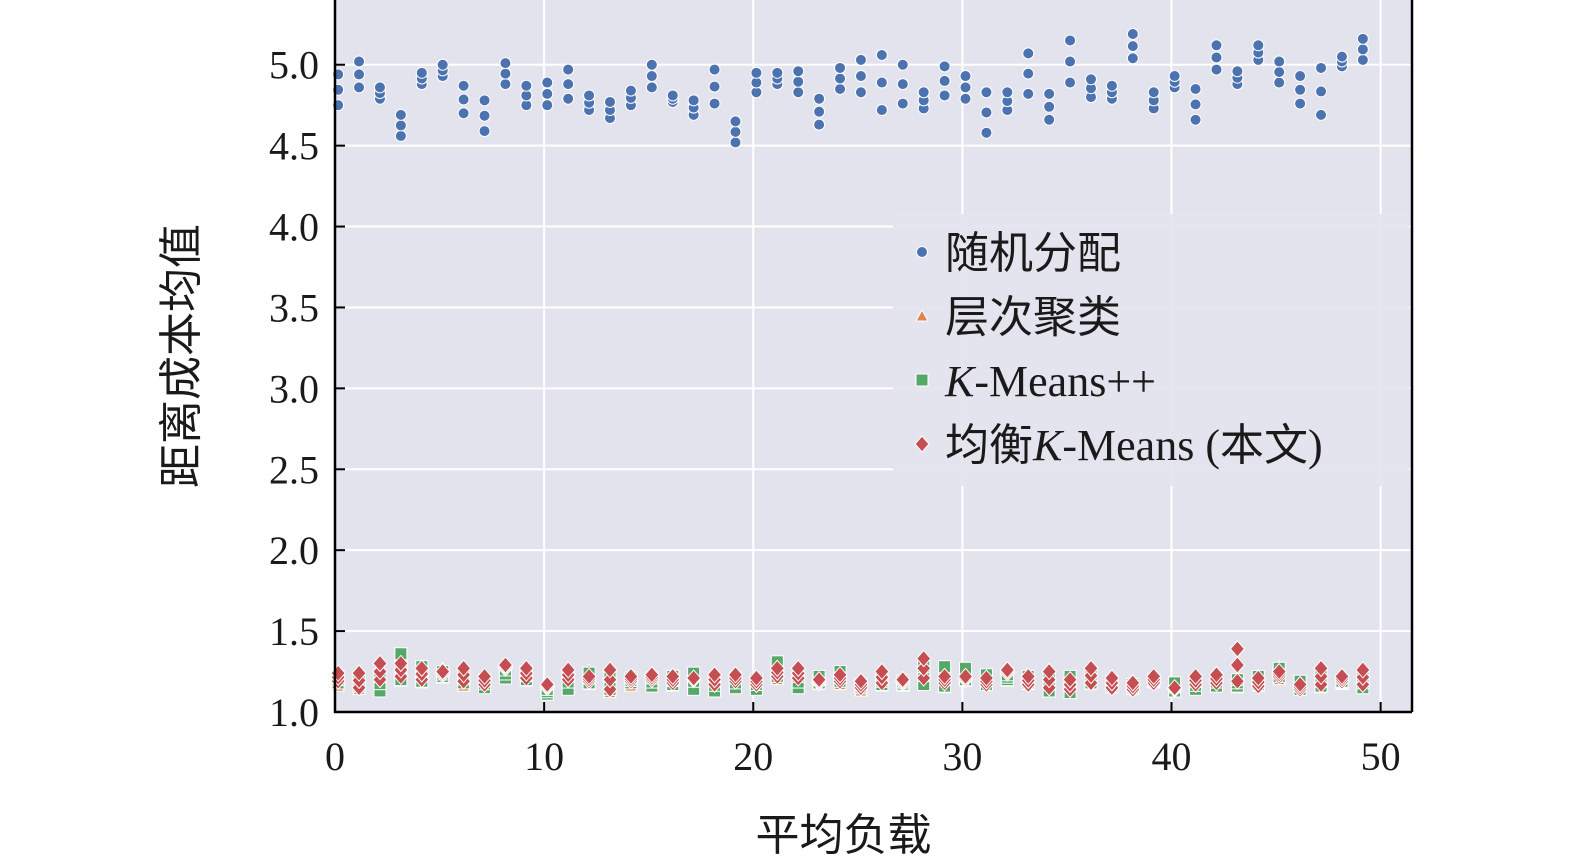  I want to click on legend-label: K-Means++, so click(1050, 381).